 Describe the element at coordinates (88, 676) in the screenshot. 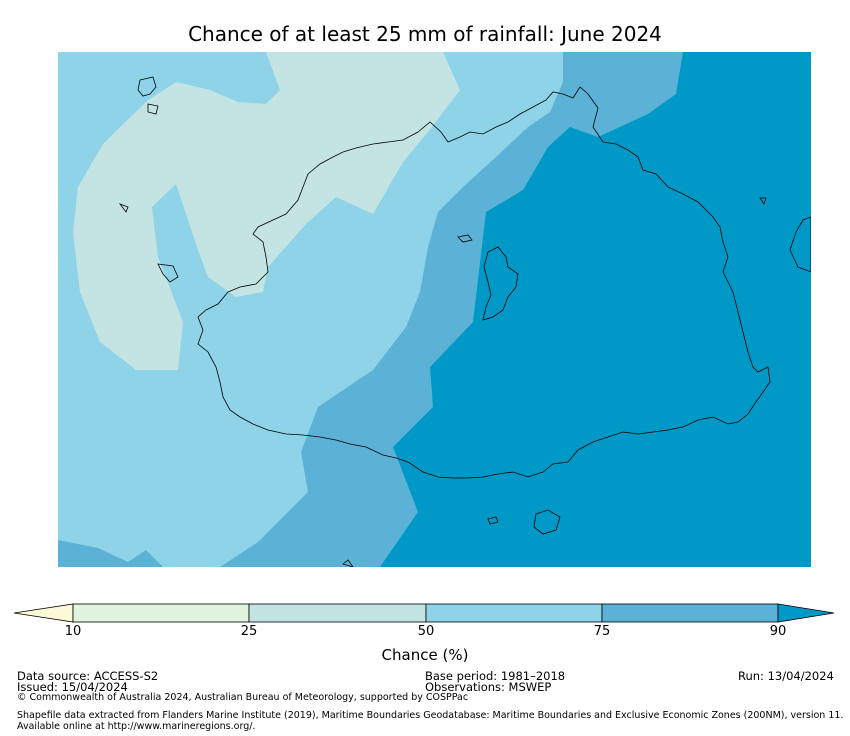

I see `data-source: Data source: ACCESS-S2` at that location.